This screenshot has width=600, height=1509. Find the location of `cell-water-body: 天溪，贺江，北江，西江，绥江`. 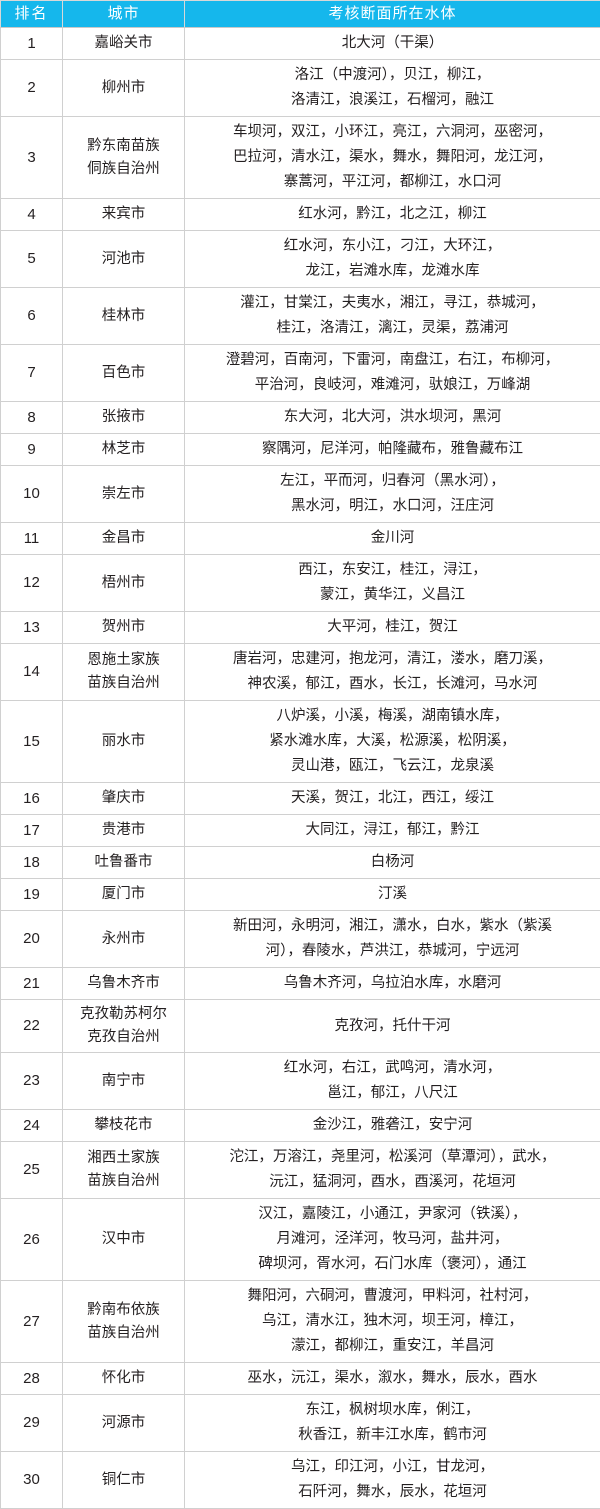

cell-water-body: 天溪，贺江，北江，西江，绥江 is located at coordinates (392, 799).